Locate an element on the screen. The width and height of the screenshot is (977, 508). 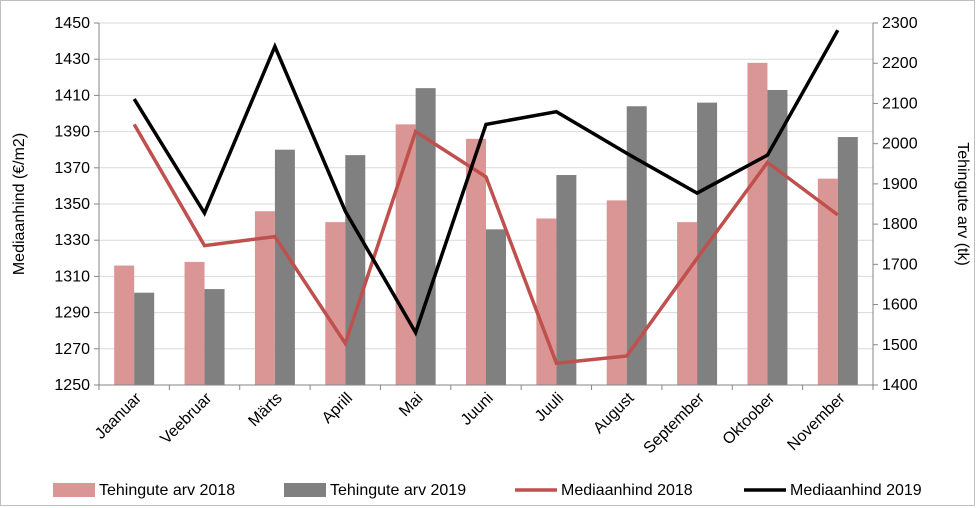
legend-item-tehingute-2019: Tehingute arv 2019 is located at coordinates (375, 490).